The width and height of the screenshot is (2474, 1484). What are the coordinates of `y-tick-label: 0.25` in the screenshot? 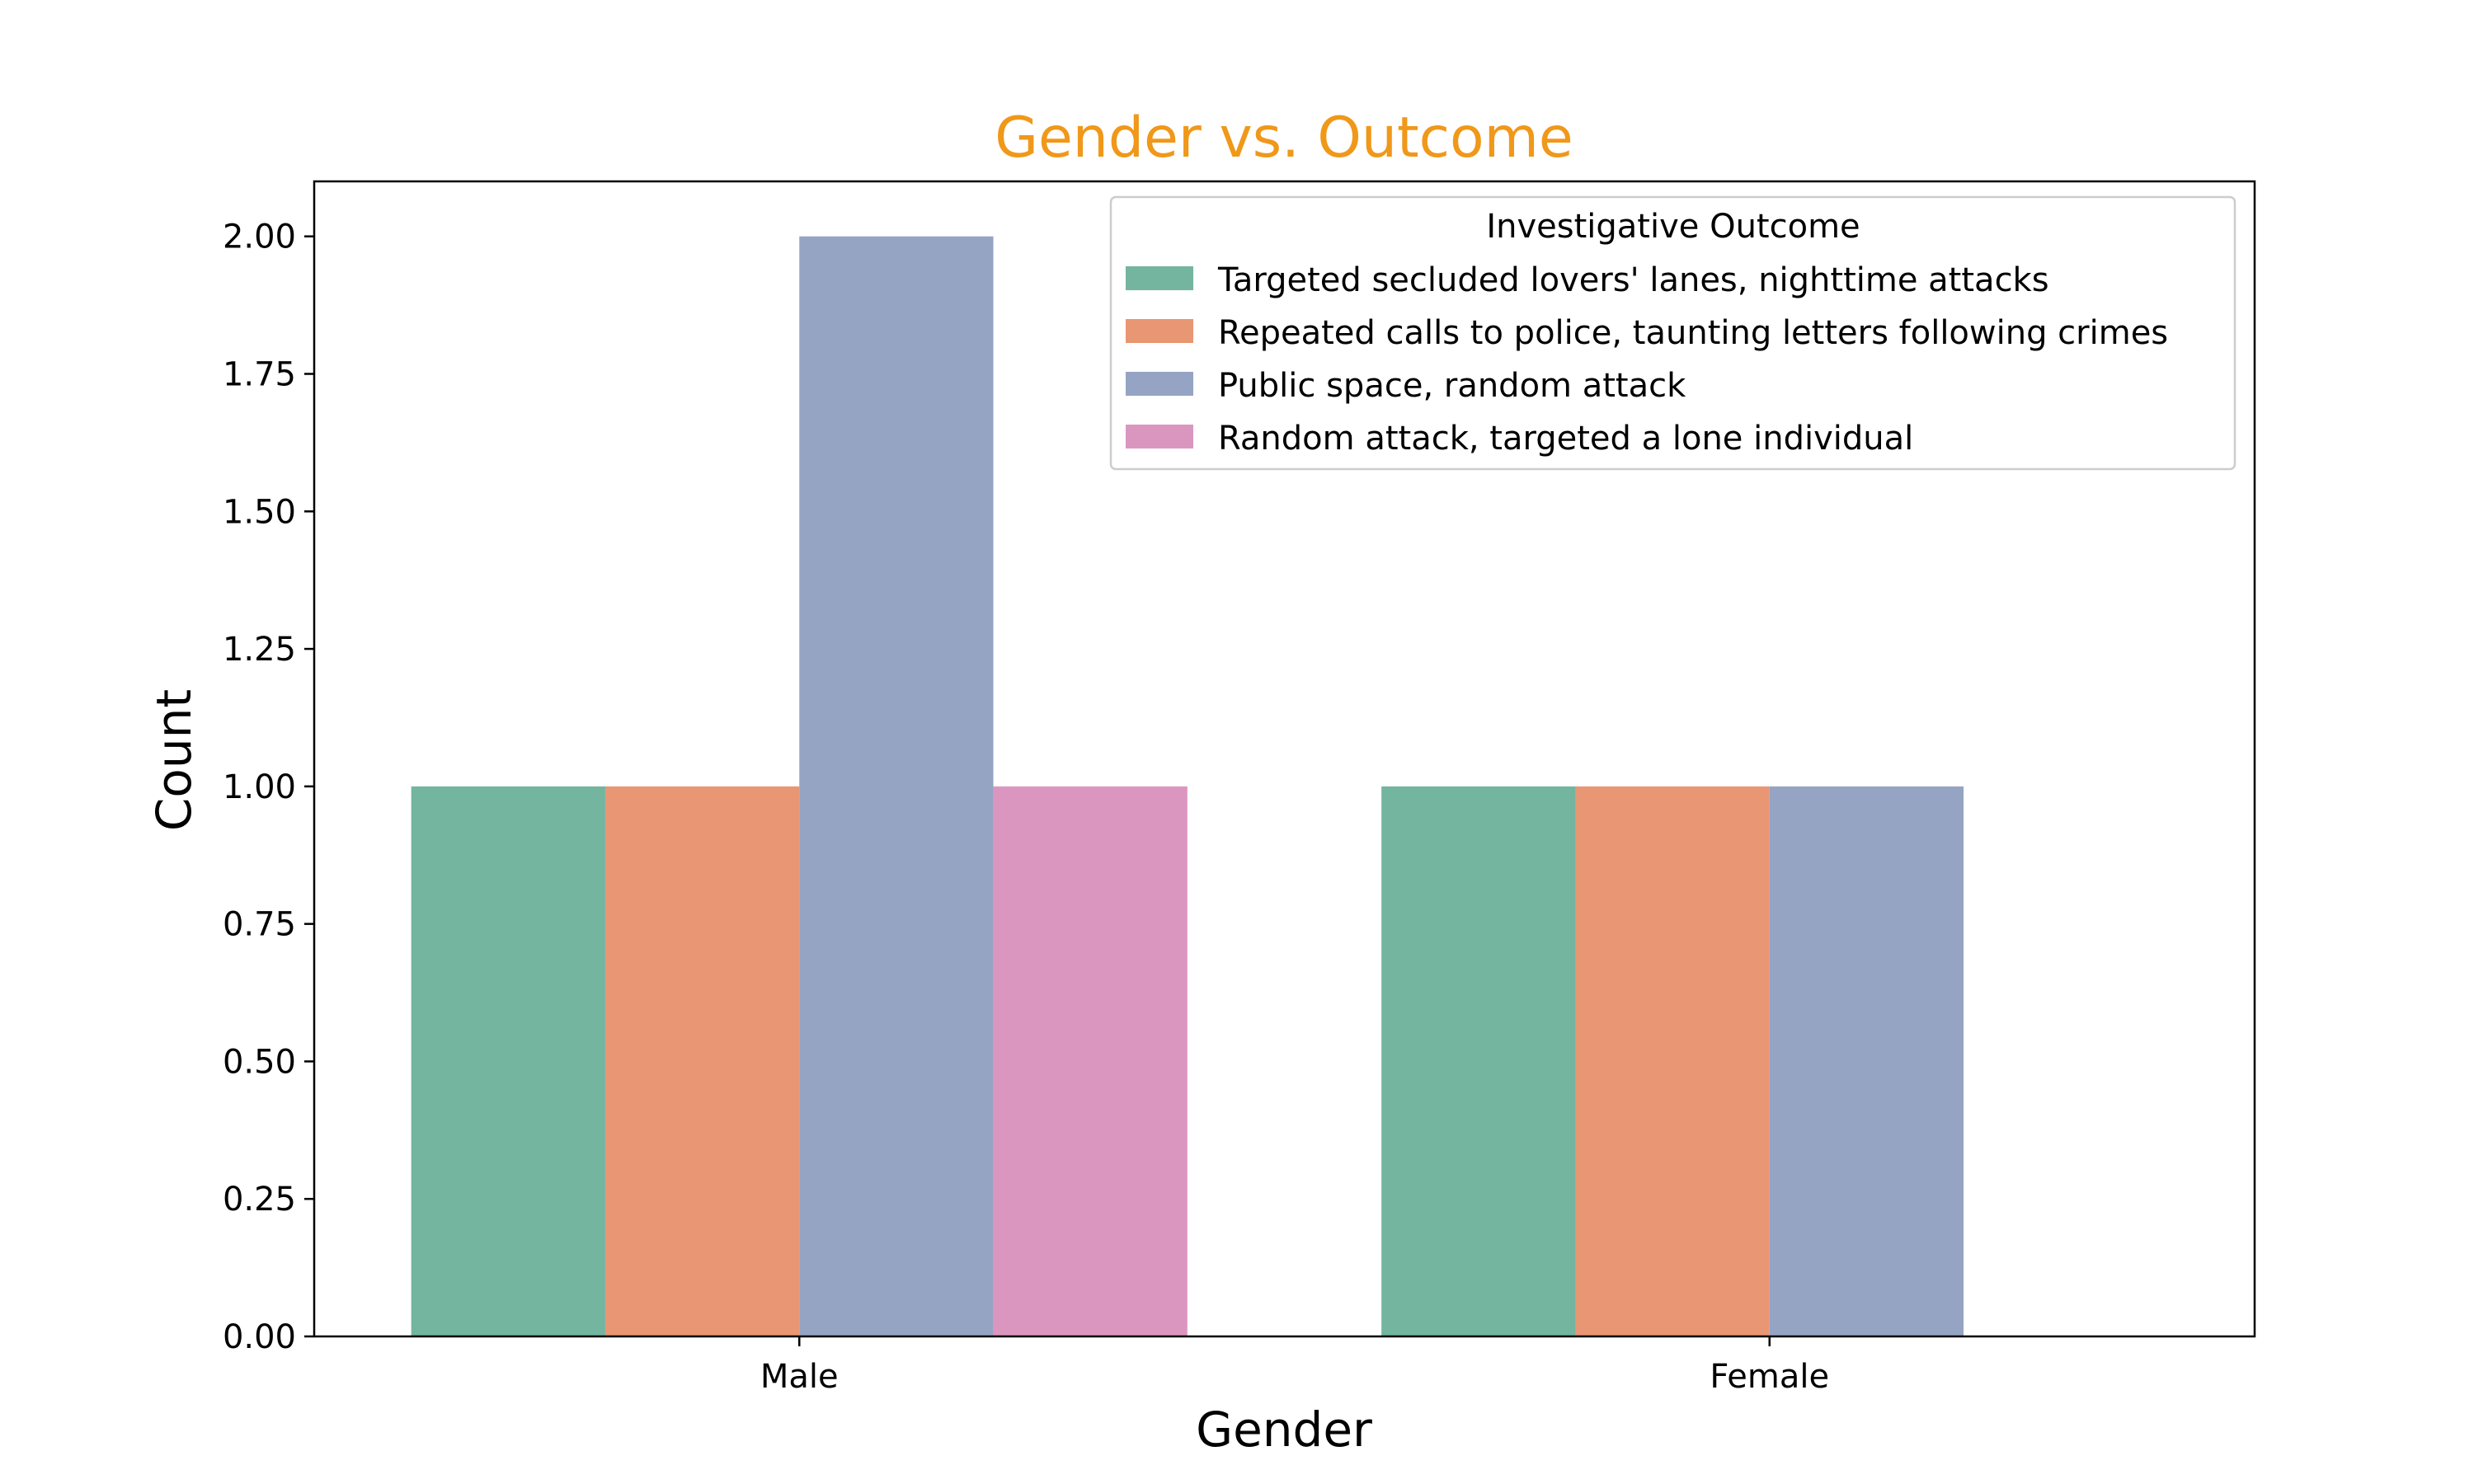 It's located at (259, 1200).